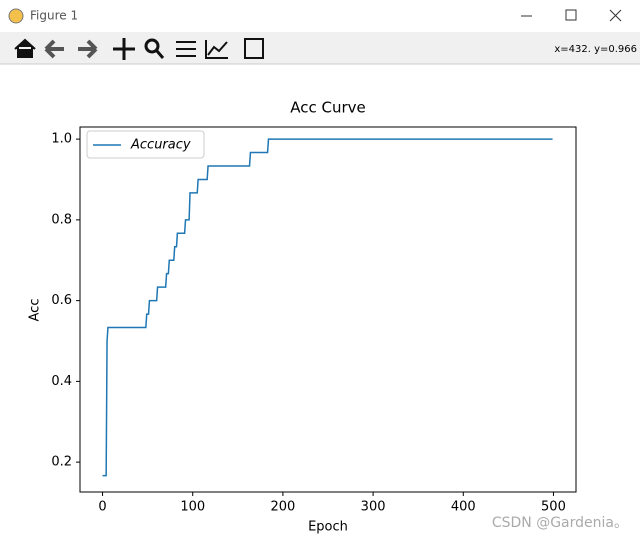 Image resolution: width=640 pixels, height=545 pixels. I want to click on legend-box, so click(145, 144).